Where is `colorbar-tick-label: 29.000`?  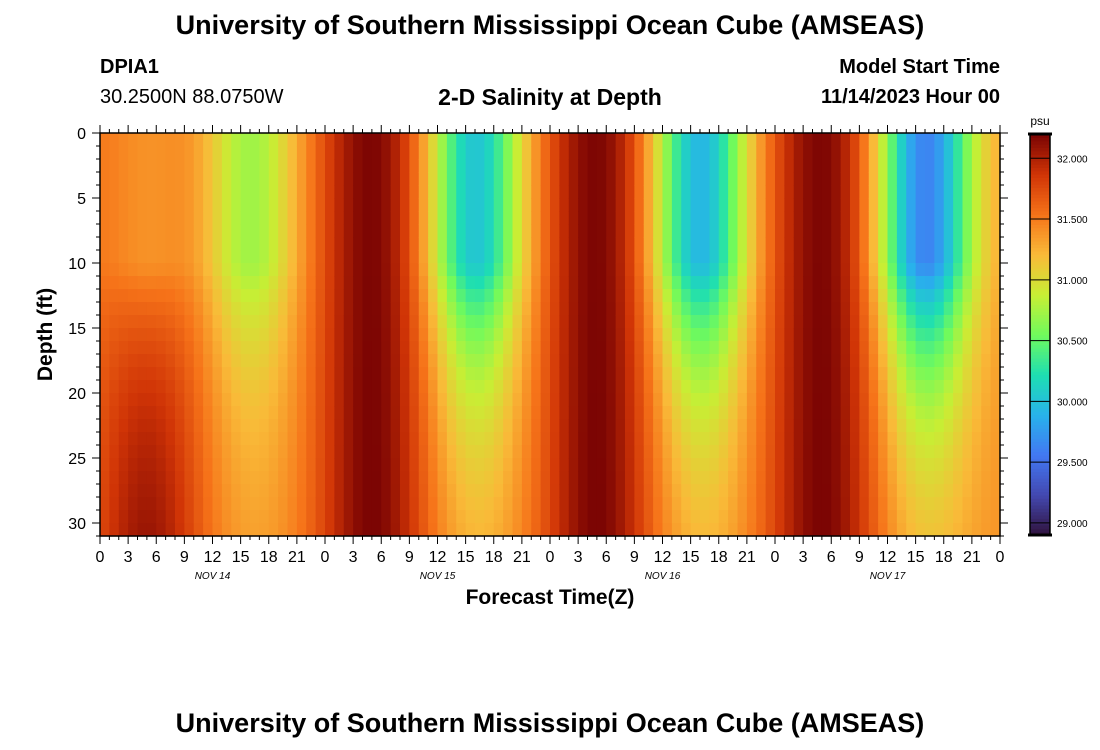 colorbar-tick-label: 29.000 is located at coordinates (1072, 524).